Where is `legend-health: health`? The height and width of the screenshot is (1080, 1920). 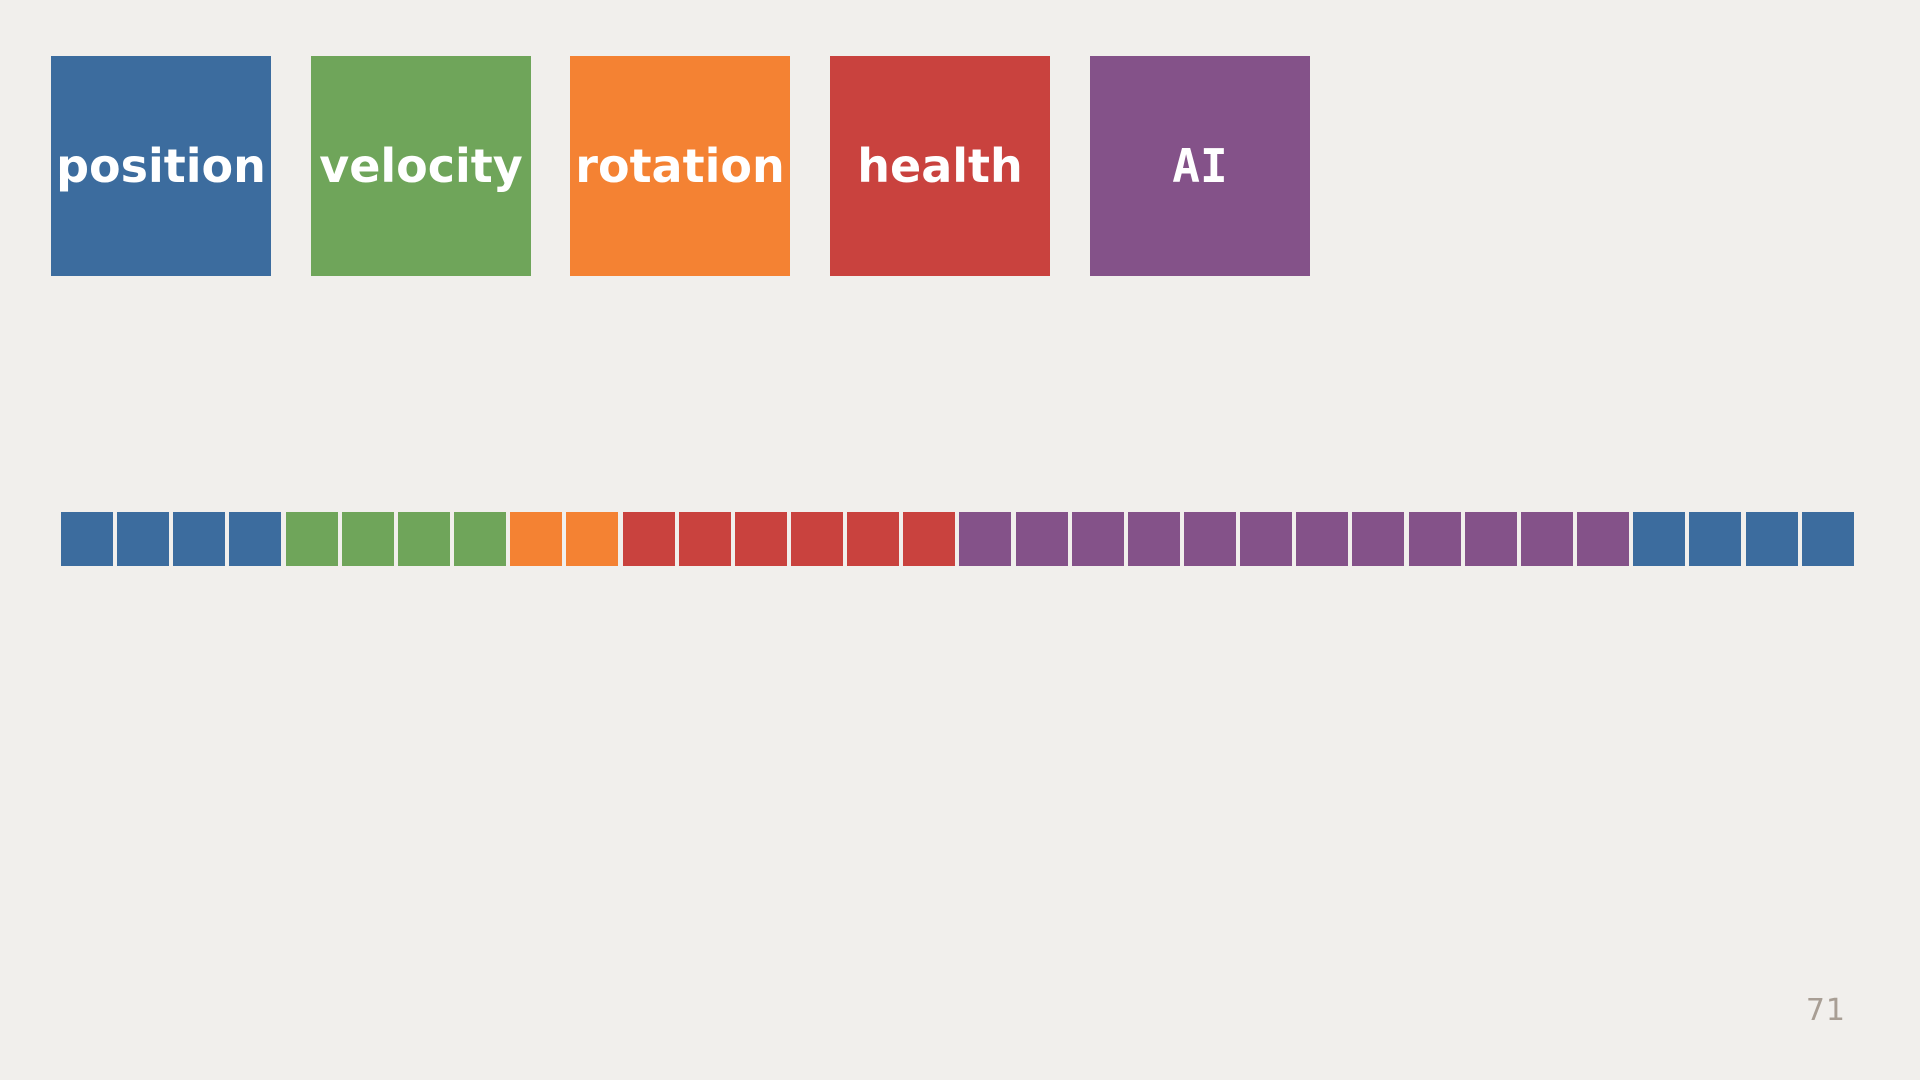 legend-health: health is located at coordinates (940, 166).